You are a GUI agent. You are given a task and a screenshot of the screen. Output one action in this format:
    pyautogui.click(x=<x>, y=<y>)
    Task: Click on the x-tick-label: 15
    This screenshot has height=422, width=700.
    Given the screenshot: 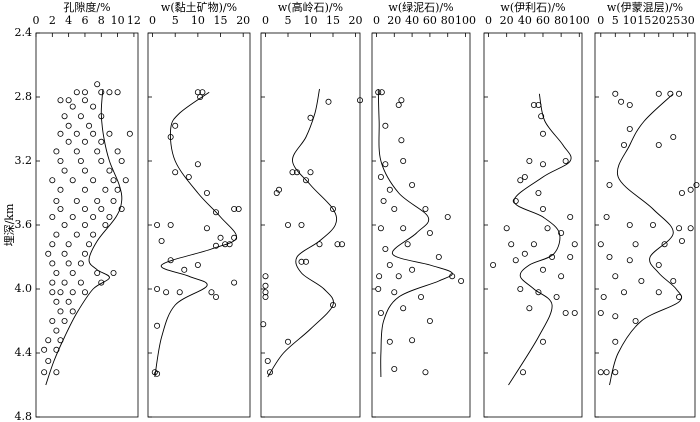 What is the action you would take?
    pyautogui.click(x=644, y=20)
    